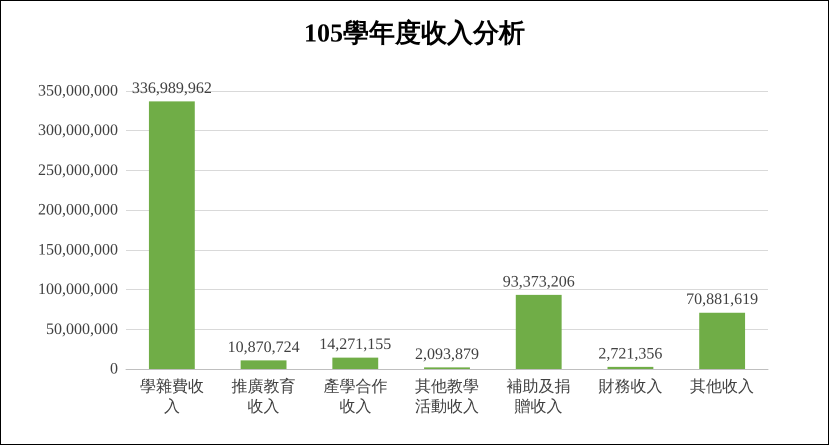 The width and height of the screenshot is (829, 445). Describe the element at coordinates (722, 299) in the screenshot. I see `data-label: 70,881,619` at that location.